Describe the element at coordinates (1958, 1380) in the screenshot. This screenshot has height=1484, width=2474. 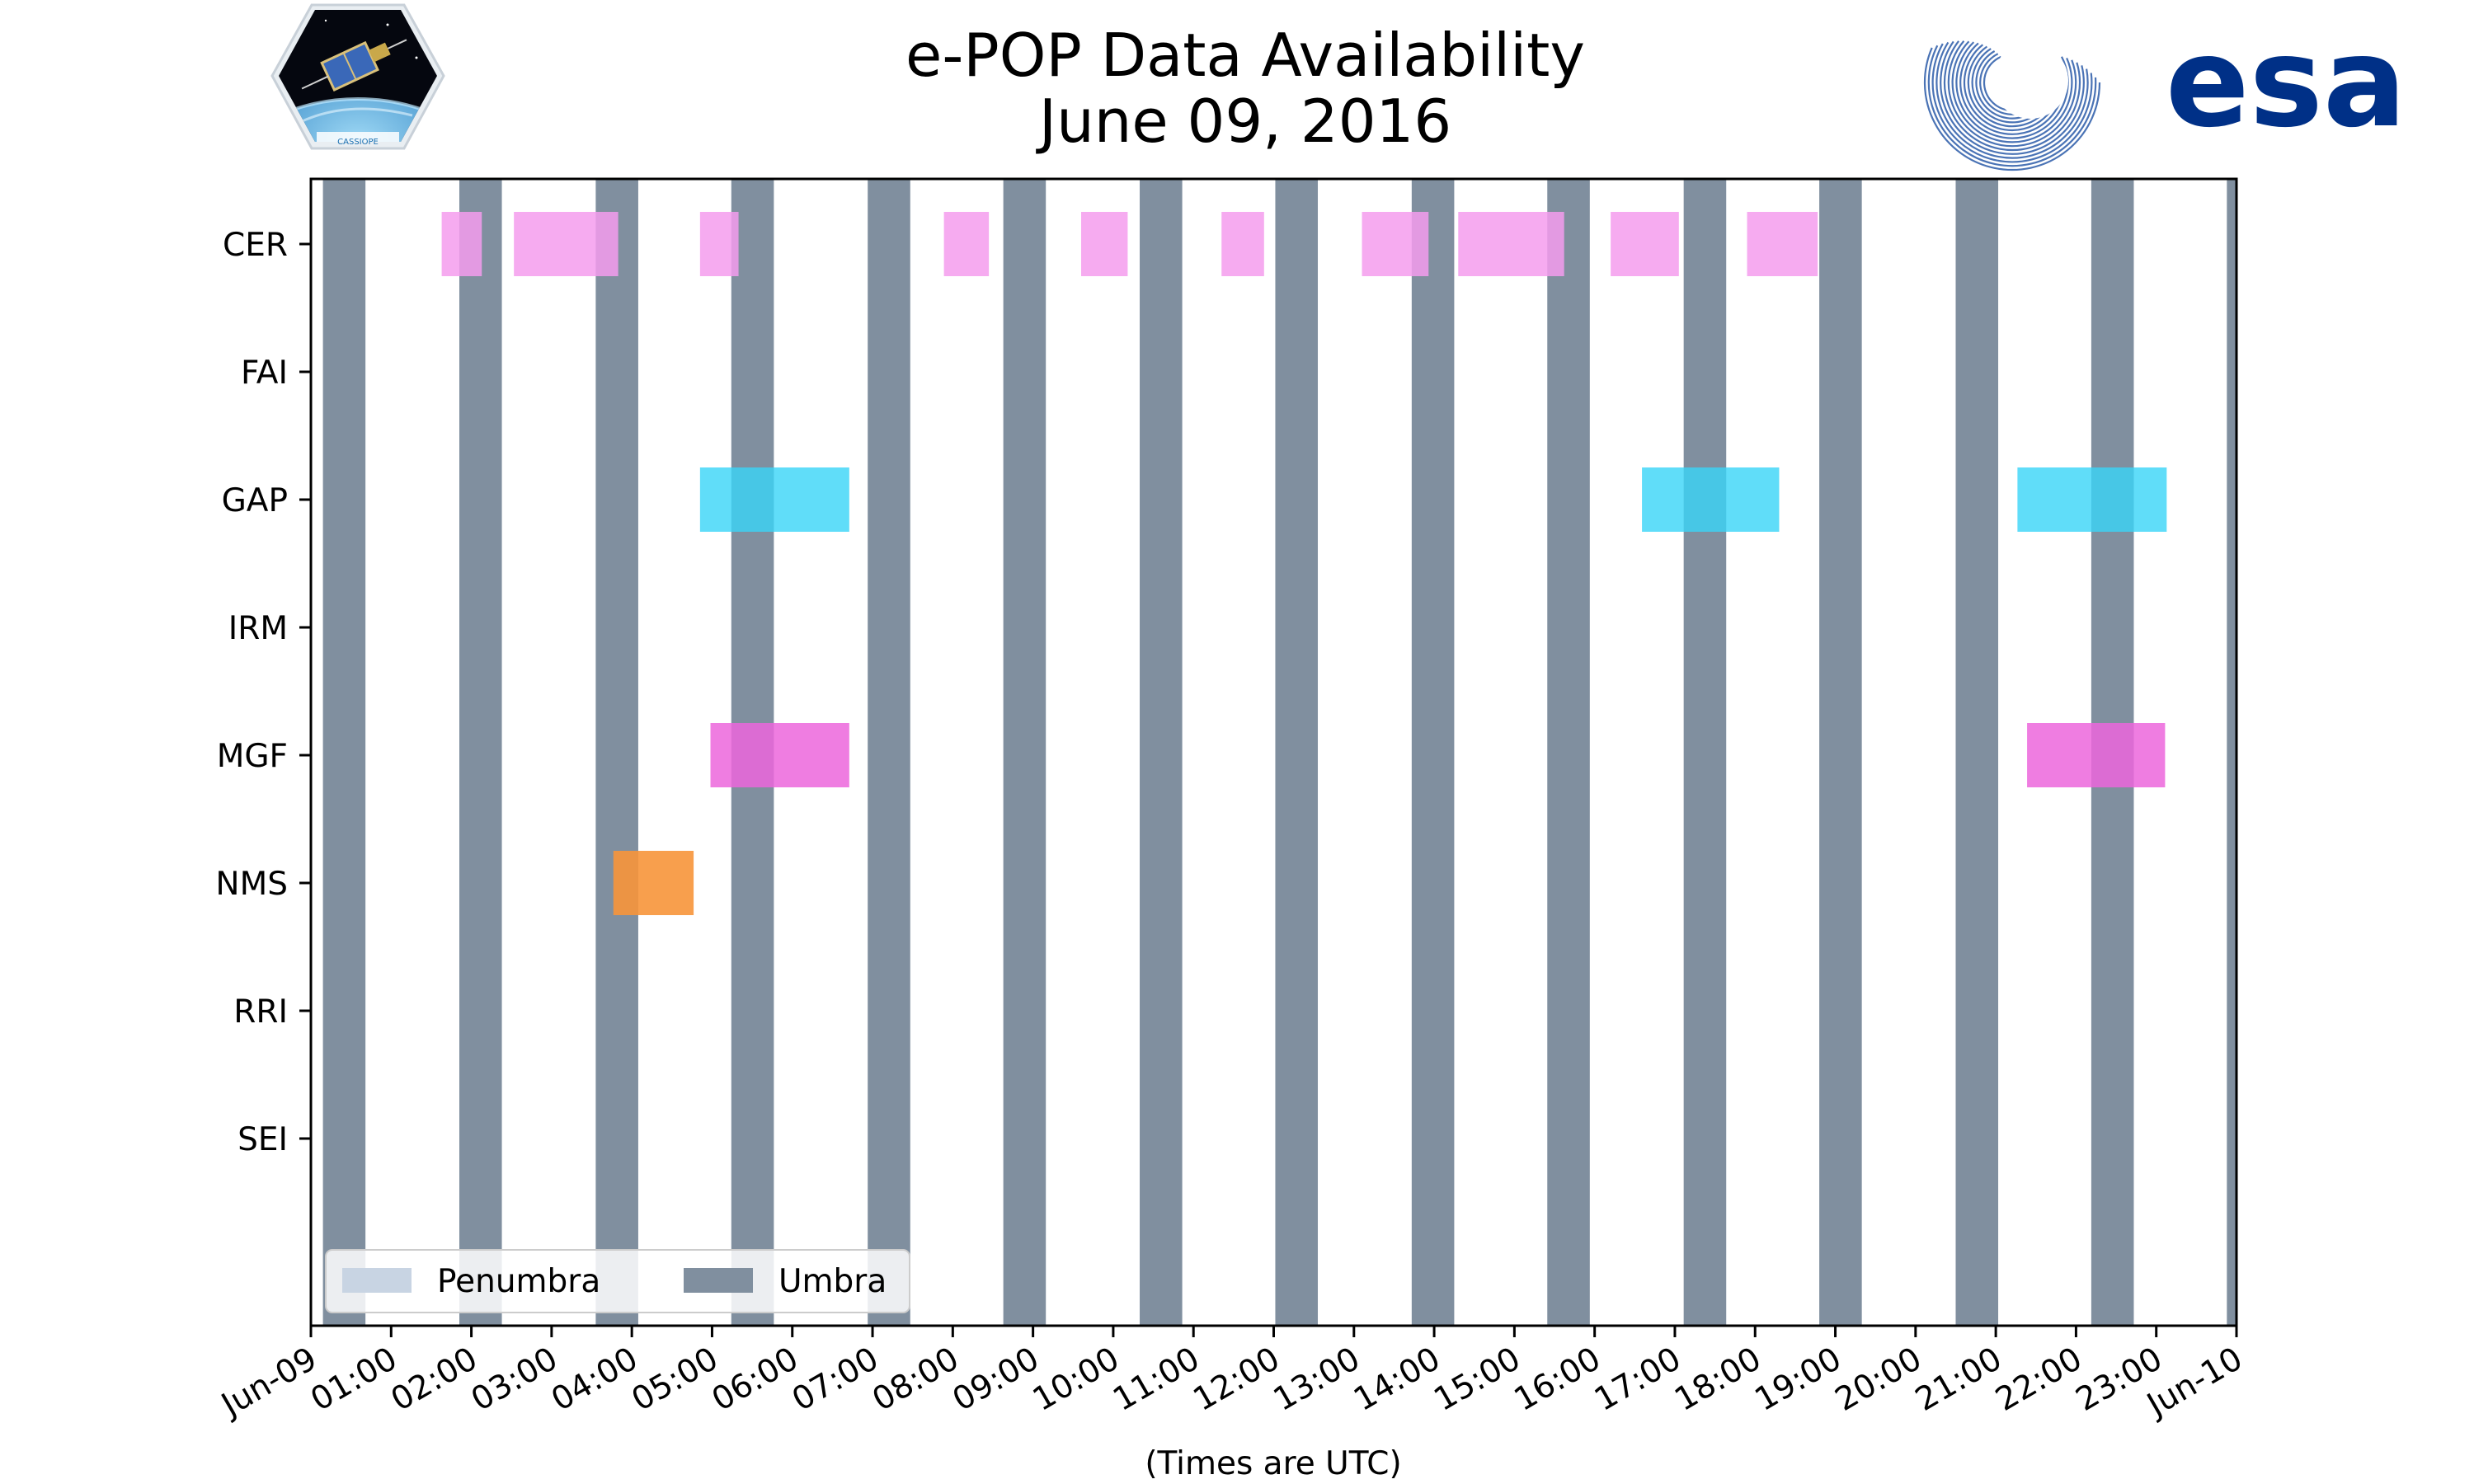
I see `x-tick-label-21: 21:00` at that location.